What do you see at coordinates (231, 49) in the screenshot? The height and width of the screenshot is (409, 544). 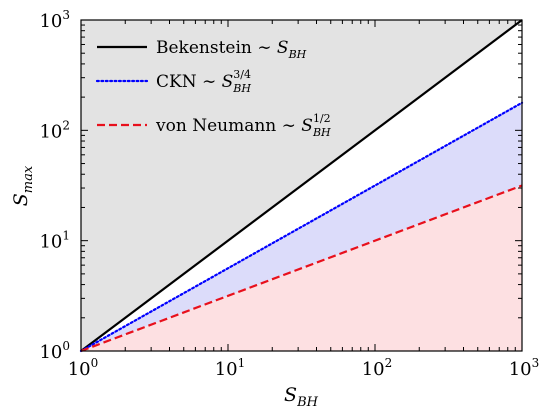 I see `legend-label-0: Bekenstein ∼ SBH` at bounding box center [231, 49].